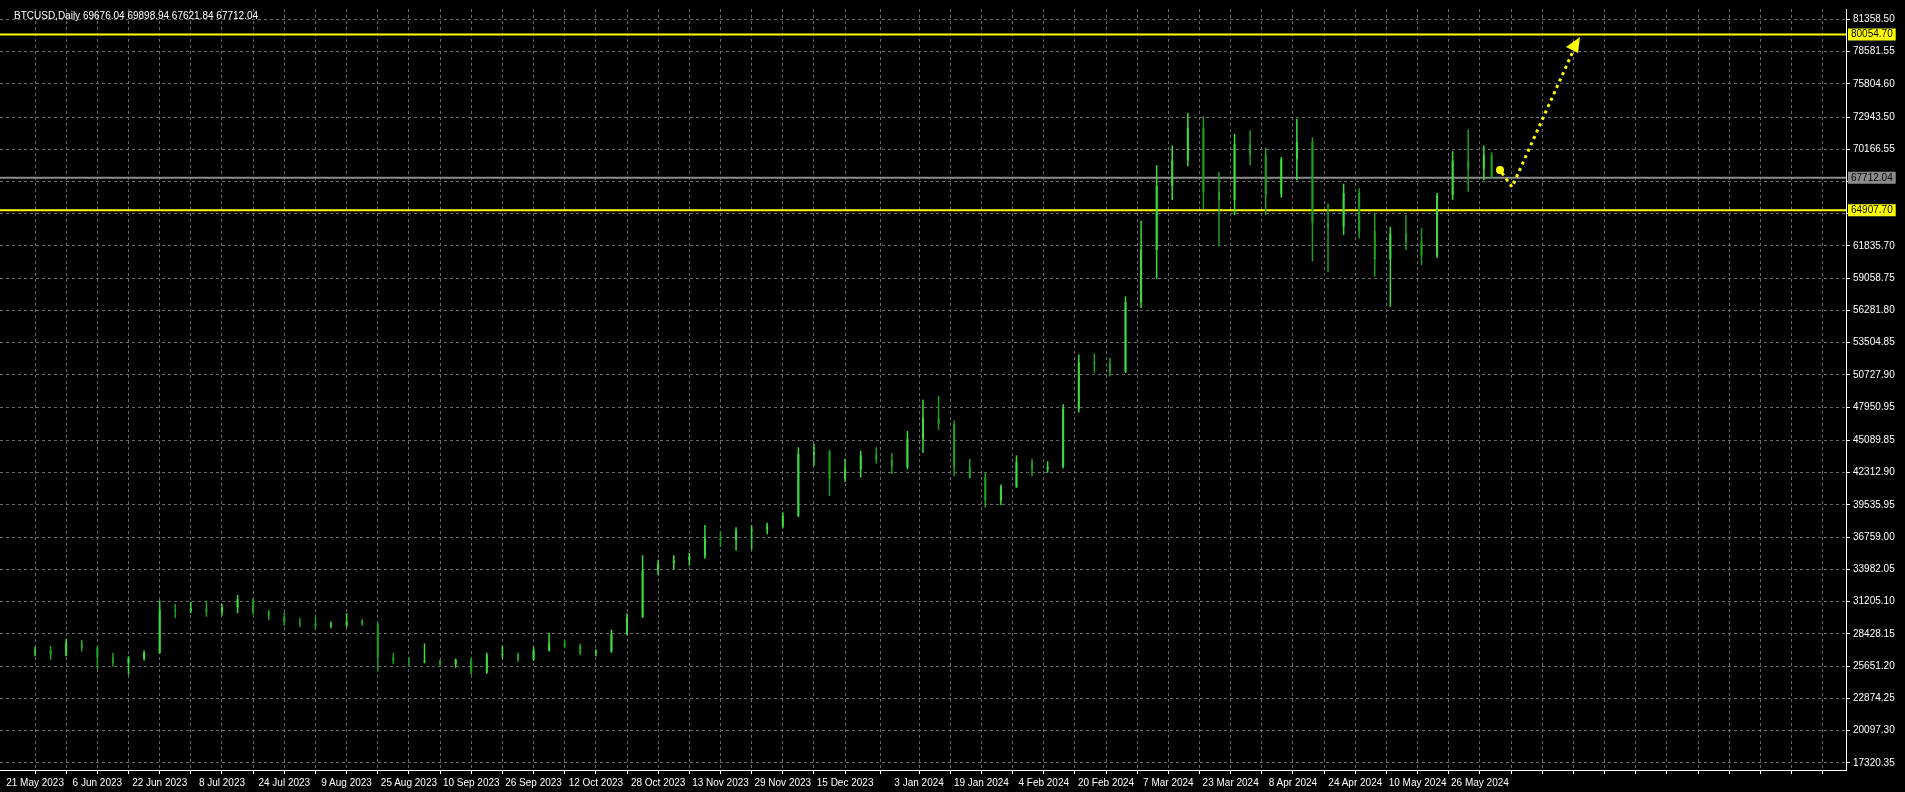 The width and height of the screenshot is (1905, 792). Describe the element at coordinates (1874, 536) in the screenshot. I see `y-tick-label: 36759.00` at that location.